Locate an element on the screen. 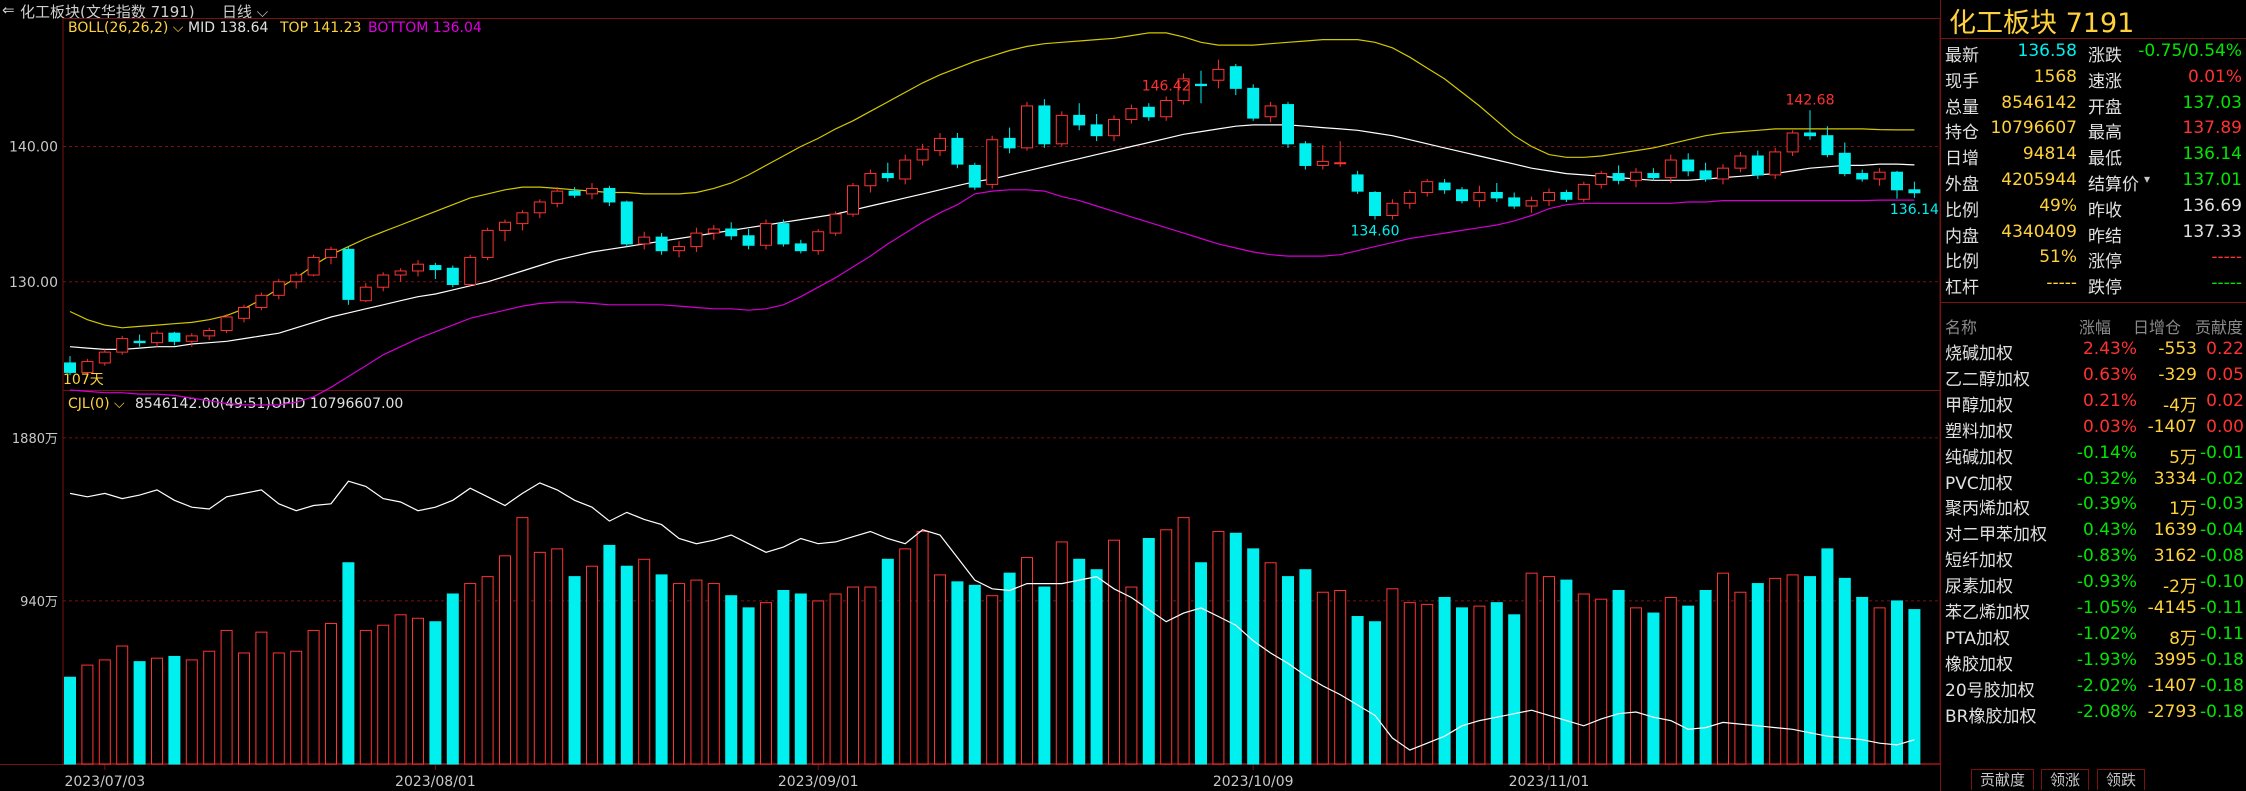 Image resolution: width=2246 pixels, height=791 pixels. tab-losers: 领跌 is located at coordinates (2121, 779).